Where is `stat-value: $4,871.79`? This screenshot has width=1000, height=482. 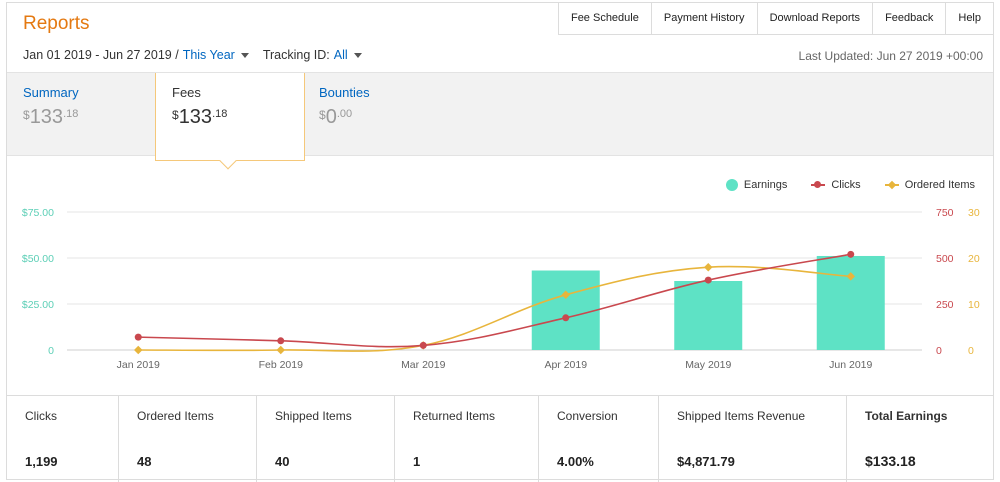
stat-value: $4,871.79 is located at coordinates (706, 461).